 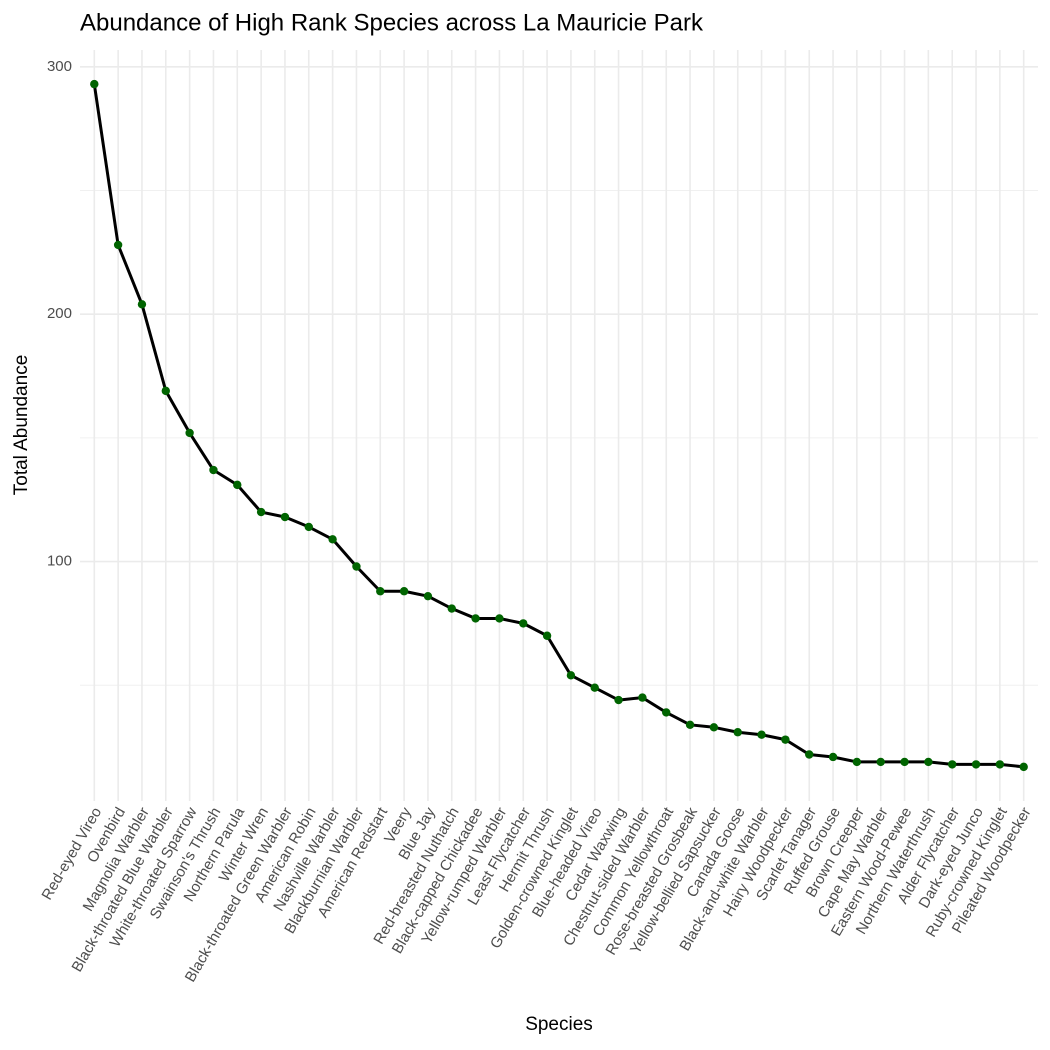 I want to click on y-tick-label: 100, so click(x=59, y=561).